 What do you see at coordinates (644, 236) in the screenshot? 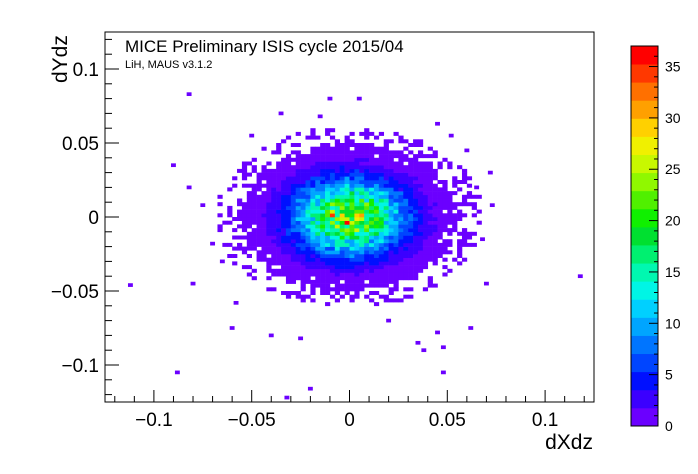
I see `color-scale-frame` at bounding box center [644, 236].